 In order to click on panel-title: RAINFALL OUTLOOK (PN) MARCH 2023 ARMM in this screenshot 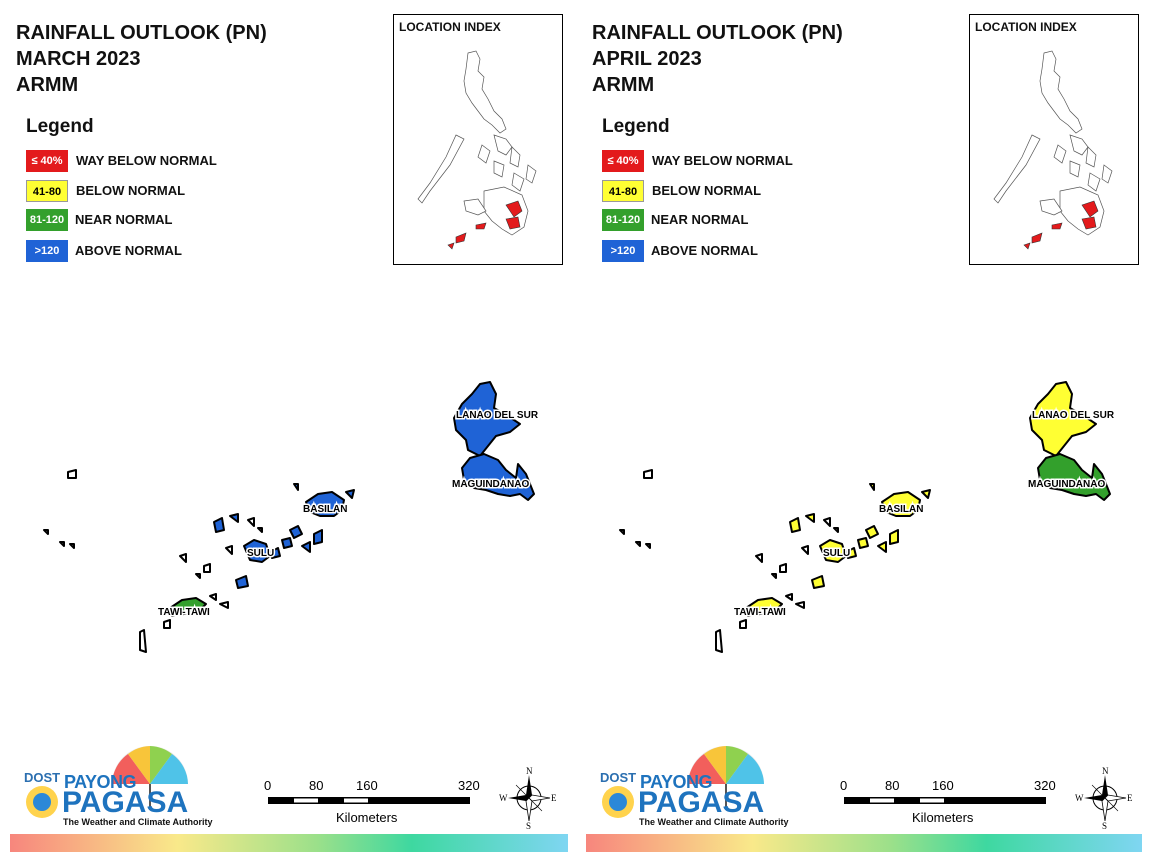, I will do `click(141, 59)`.